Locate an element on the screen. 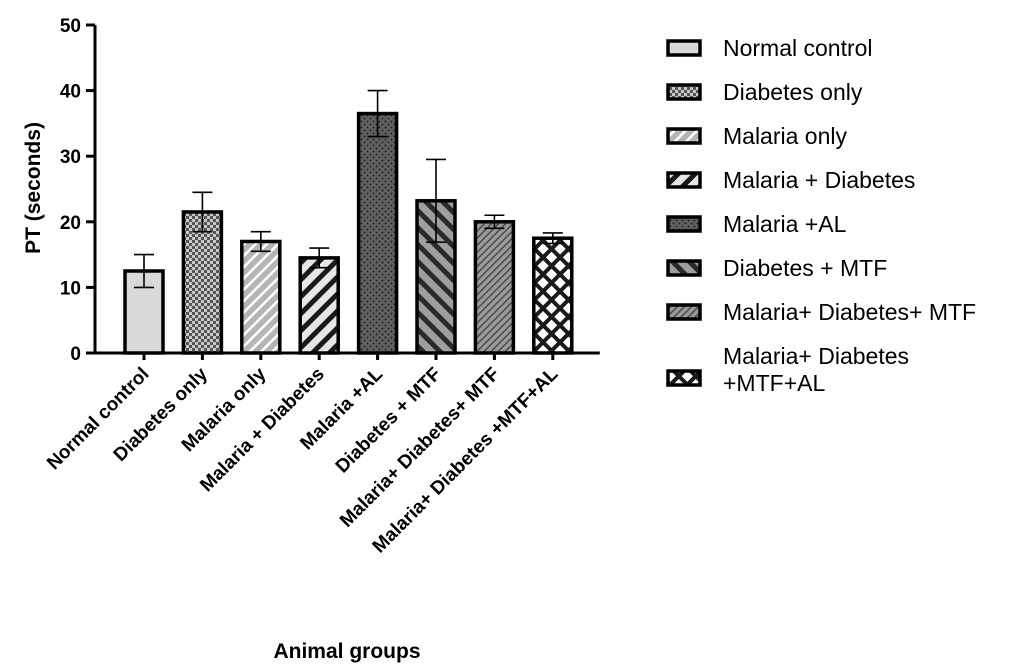 The height and width of the screenshot is (664, 1023). legend-label: Malaria +AL is located at coordinates (785, 224).